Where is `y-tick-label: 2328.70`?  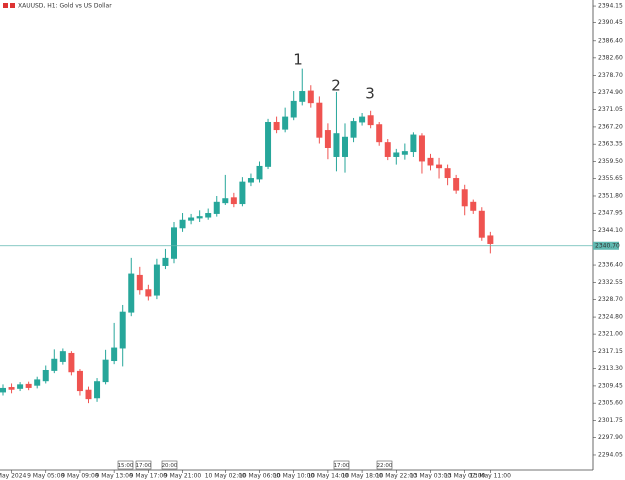 y-tick-label: 2328.70 is located at coordinates (610, 299).